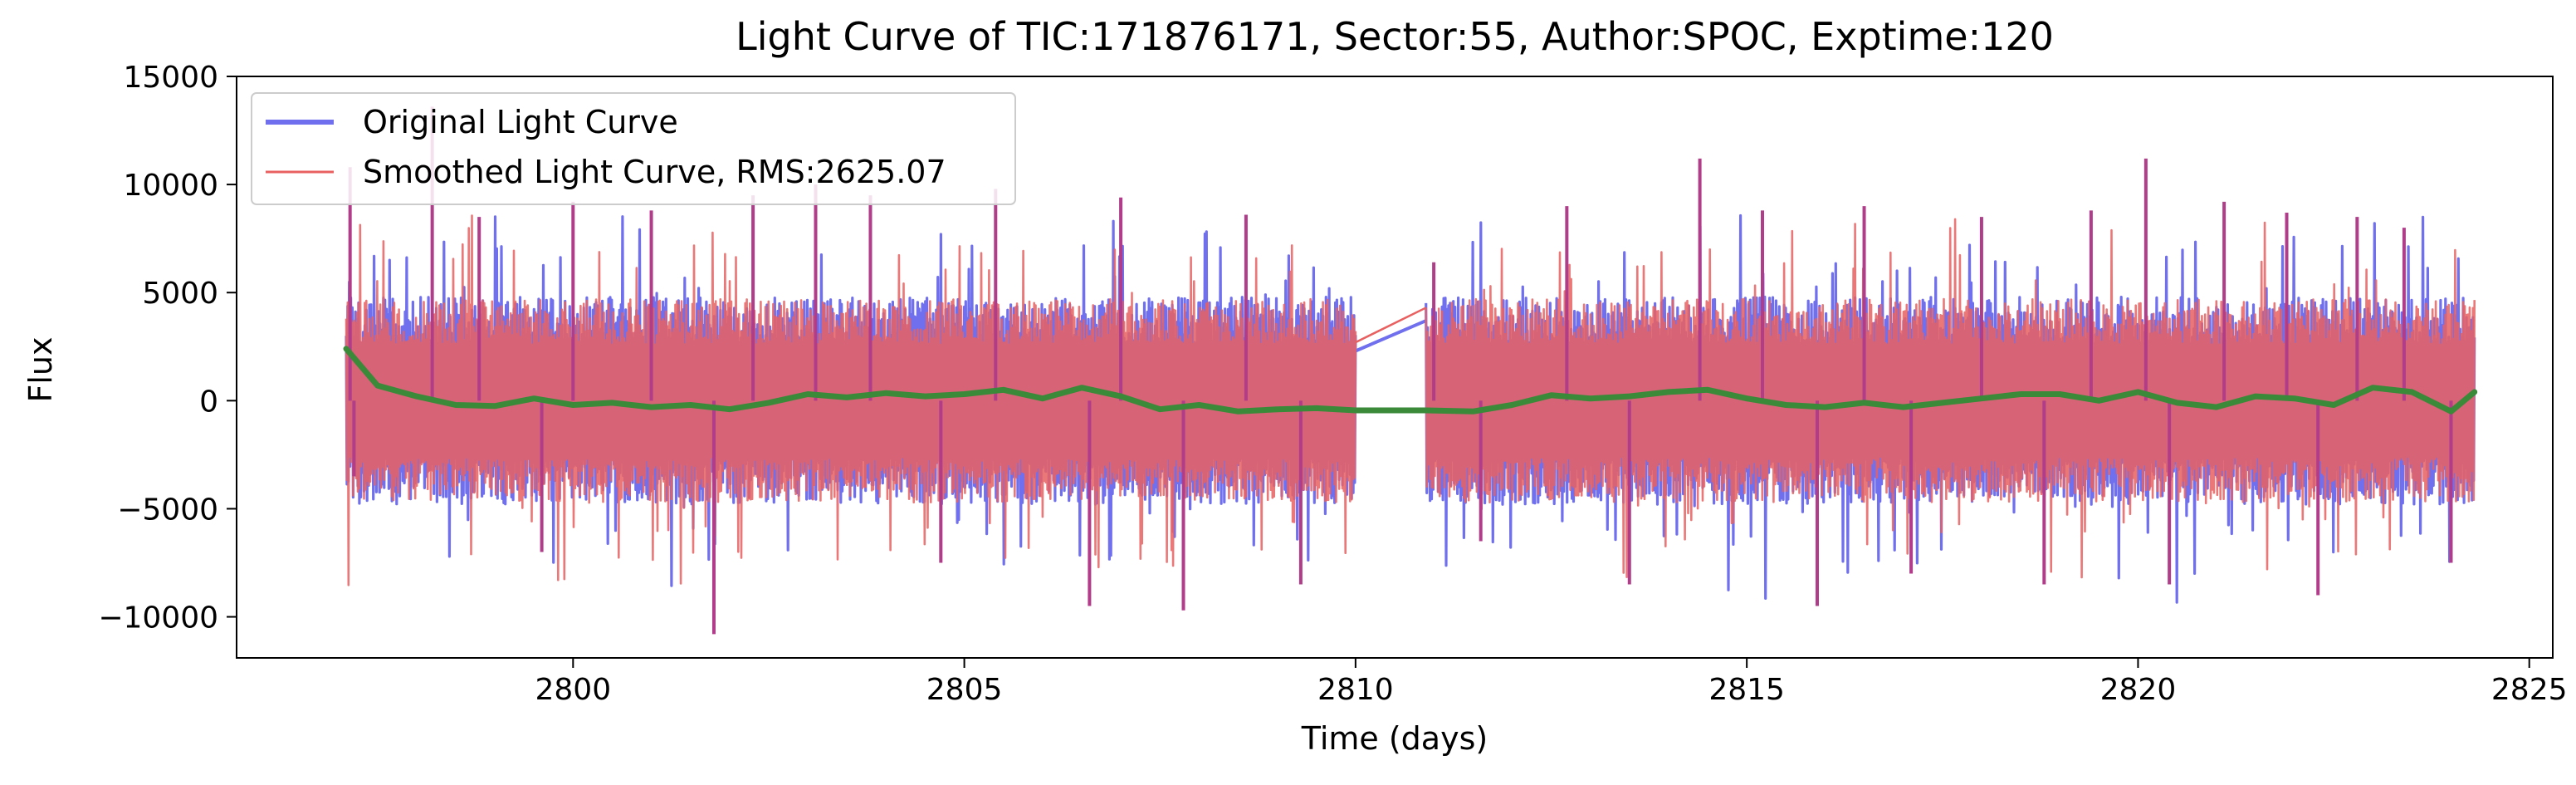 Image resolution: width=2576 pixels, height=785 pixels. Describe the element at coordinates (2138, 690) in the screenshot. I see `x-tick-label: 2820` at that location.